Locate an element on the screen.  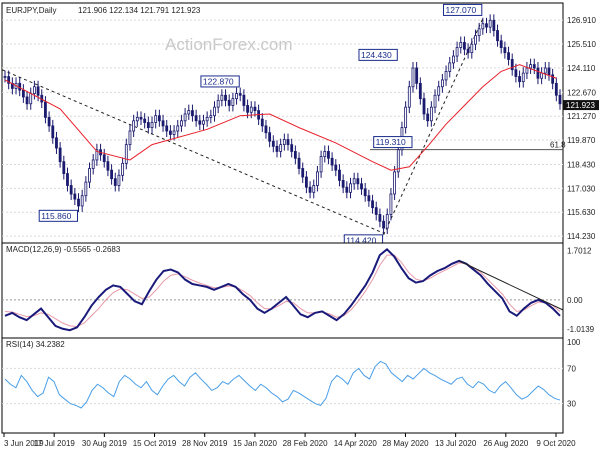
price-ytick-label: 126.910 is located at coordinates (581, 20).